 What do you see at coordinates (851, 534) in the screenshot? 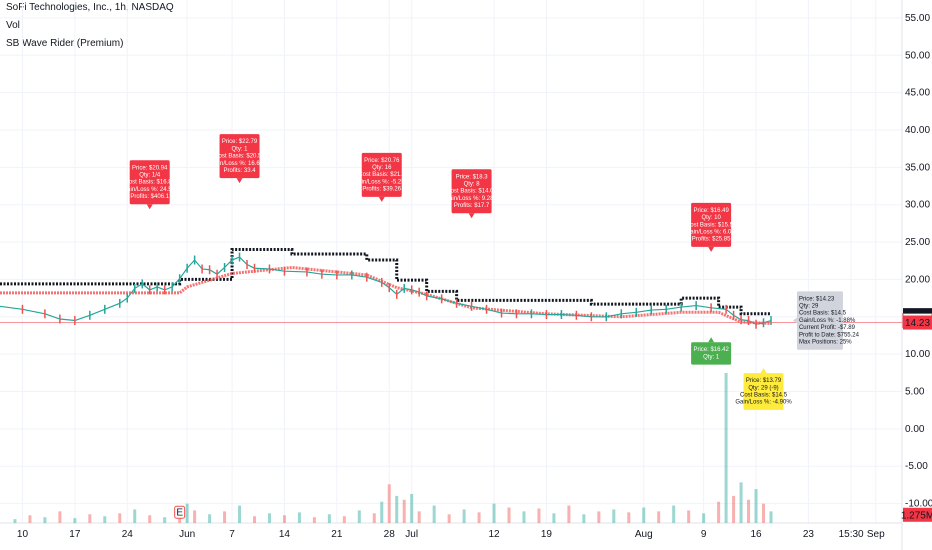
I see `x-tick-label: 15:30` at bounding box center [851, 534].